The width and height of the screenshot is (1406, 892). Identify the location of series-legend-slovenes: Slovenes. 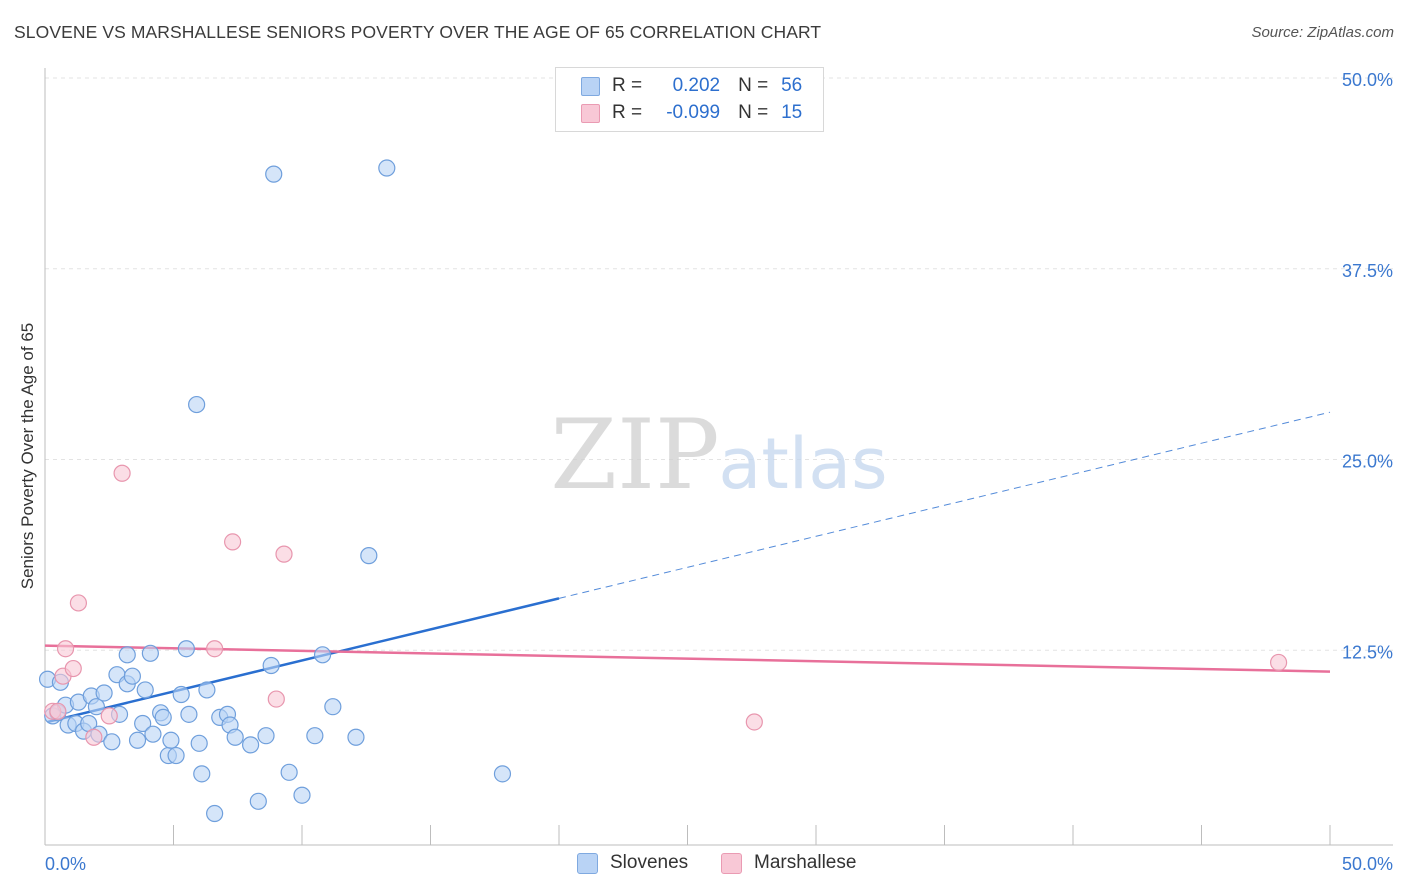
(632, 863).